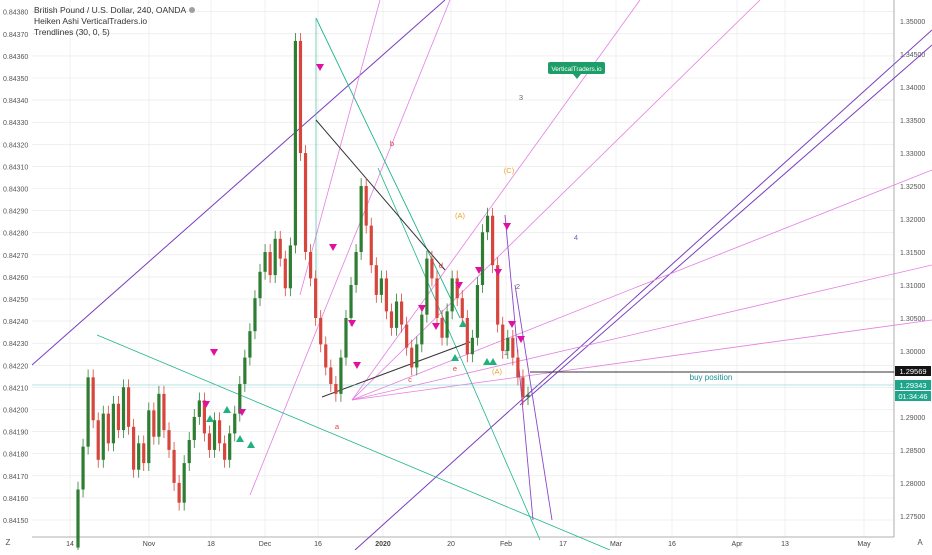 This screenshot has width=932, height=555. Describe the element at coordinates (864, 544) in the screenshot. I see `time-axis-tick: May` at that location.